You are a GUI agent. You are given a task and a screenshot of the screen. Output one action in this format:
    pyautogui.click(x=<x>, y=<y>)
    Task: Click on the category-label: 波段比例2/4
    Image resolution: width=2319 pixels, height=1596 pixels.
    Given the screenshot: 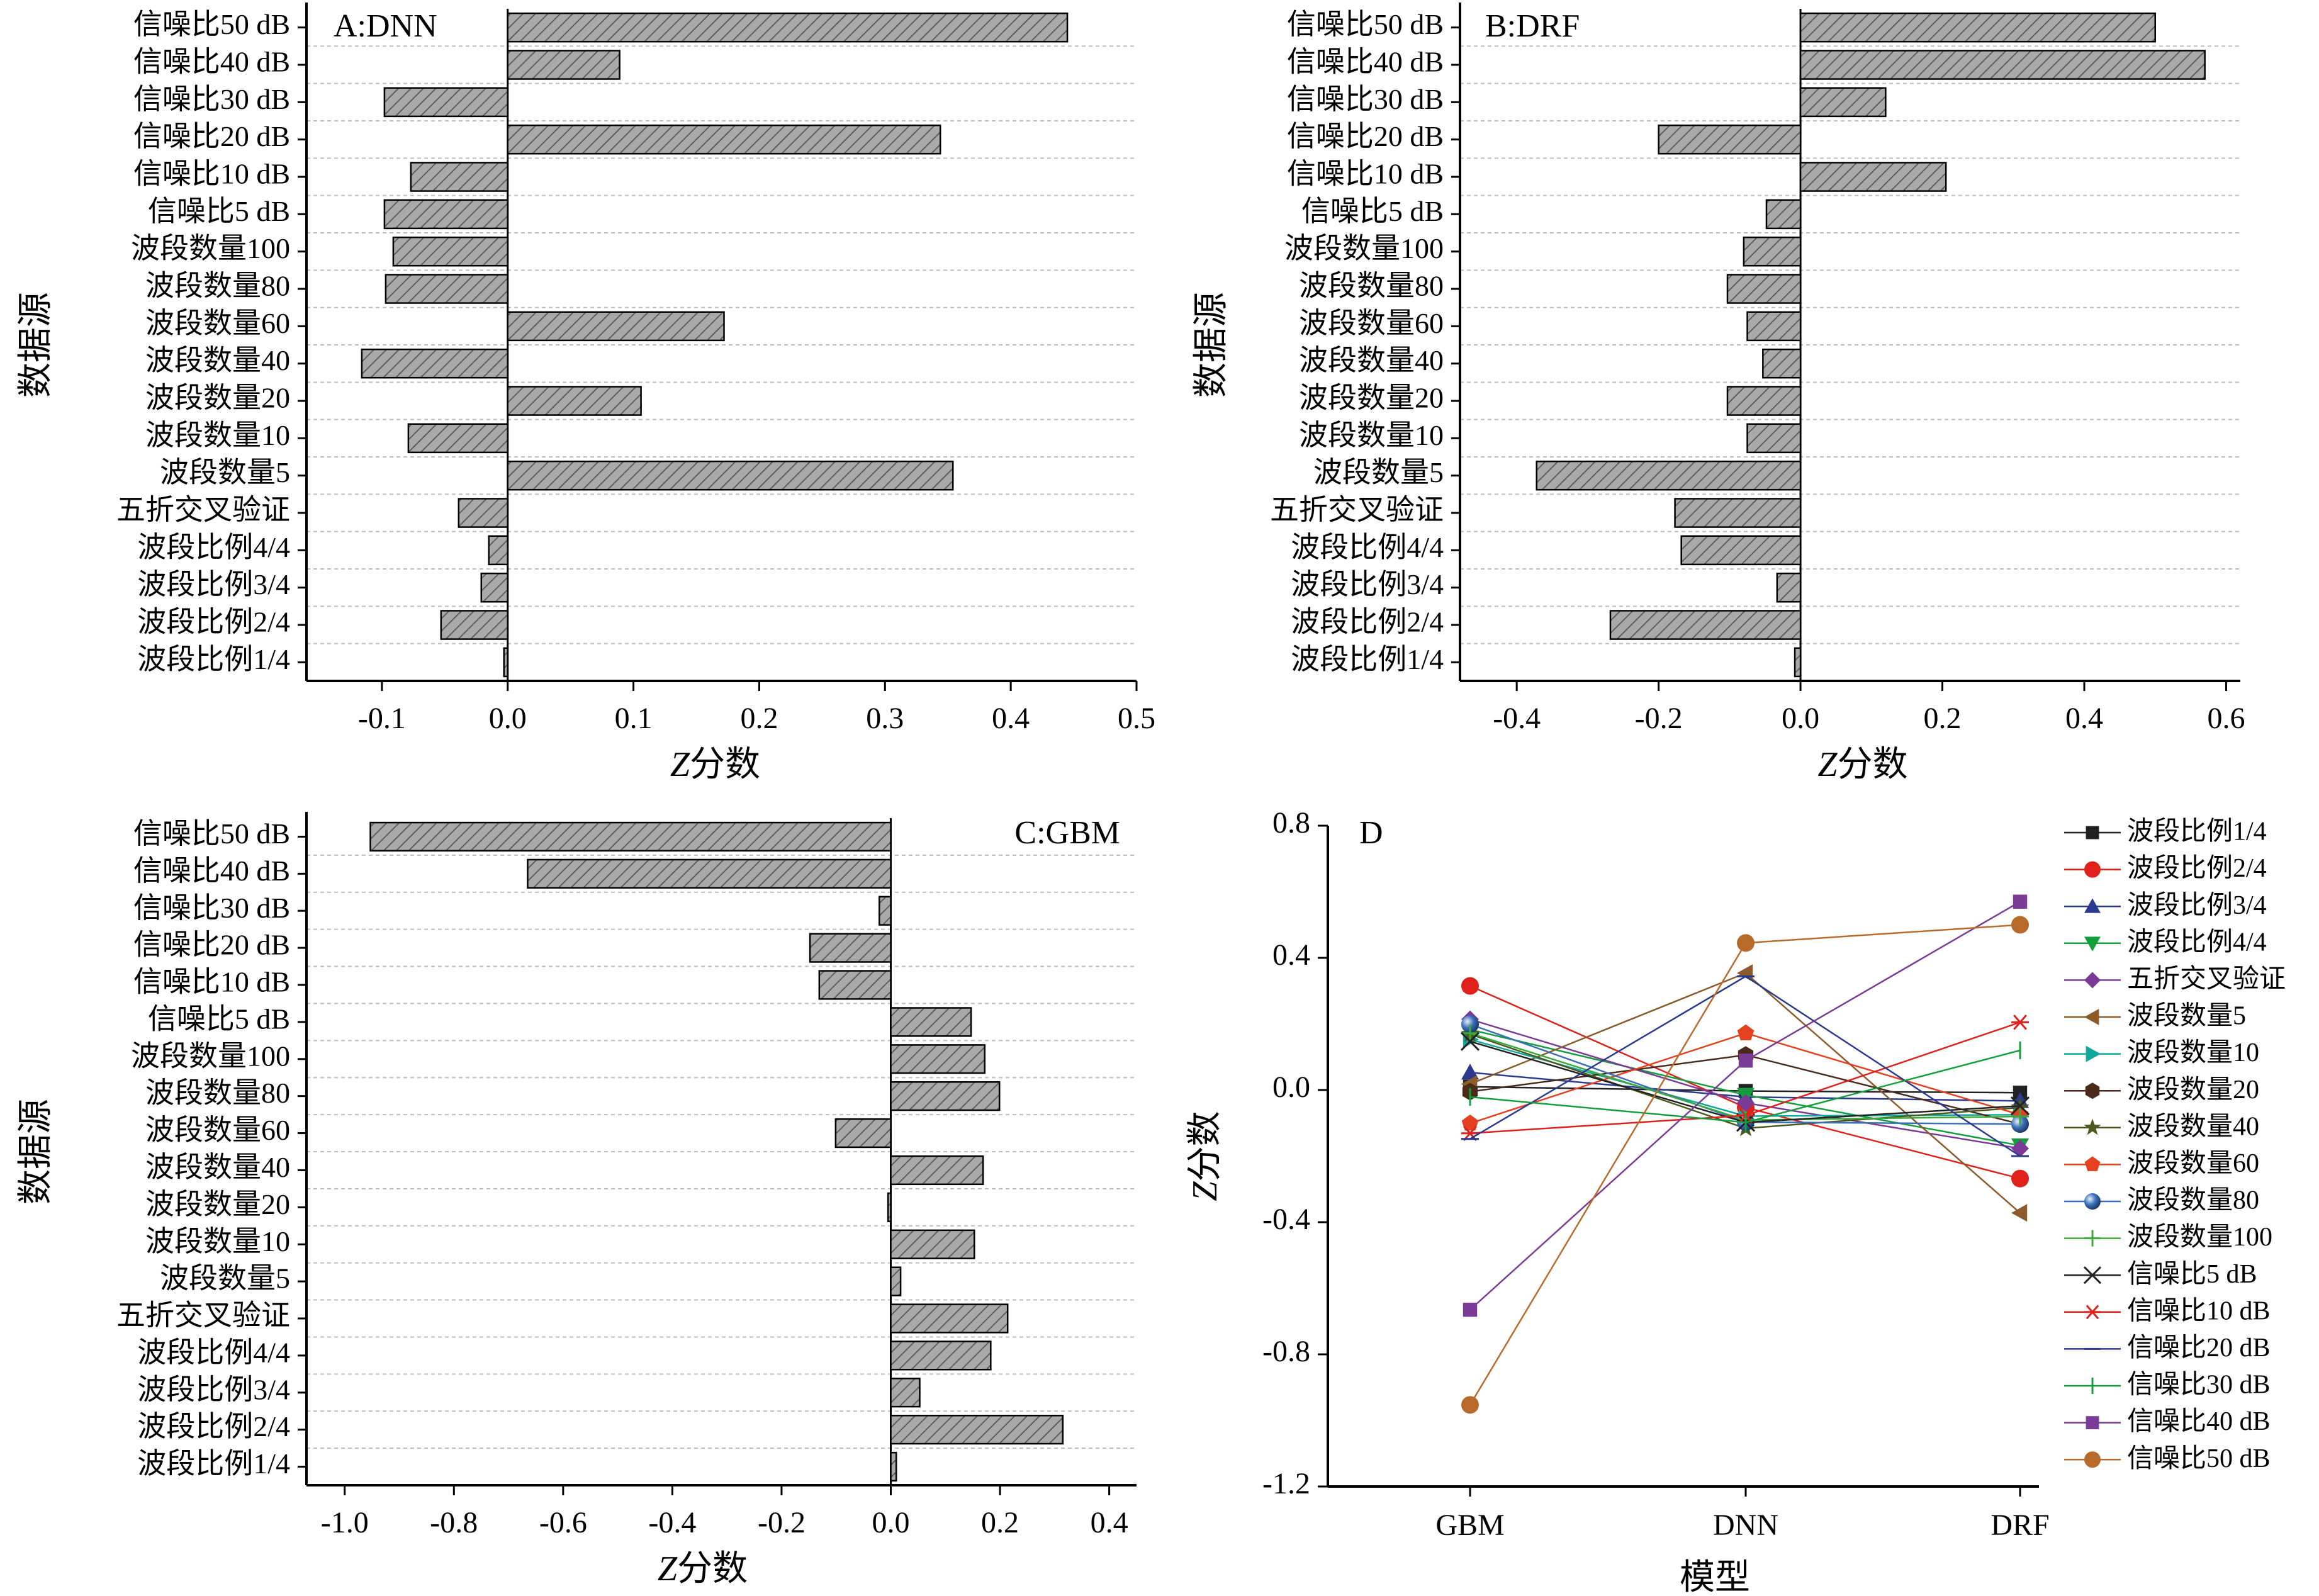 What is the action you would take?
    pyautogui.click(x=213, y=1426)
    